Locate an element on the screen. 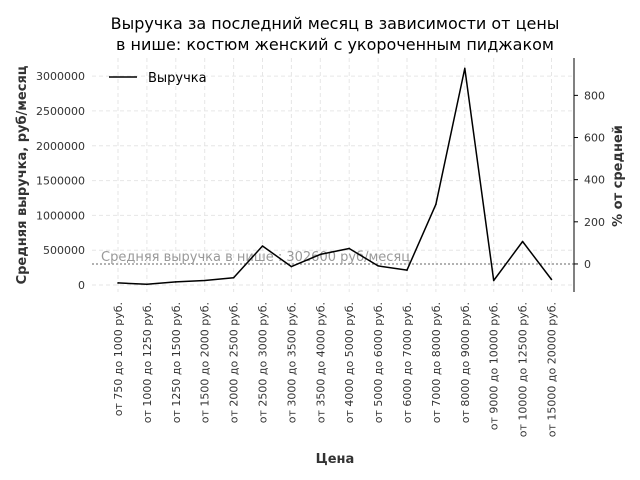 Image resolution: width=640 pixels, height=480 pixels. x-tick-label: от 1250 до 1500 руб. is located at coordinates (176, 362).